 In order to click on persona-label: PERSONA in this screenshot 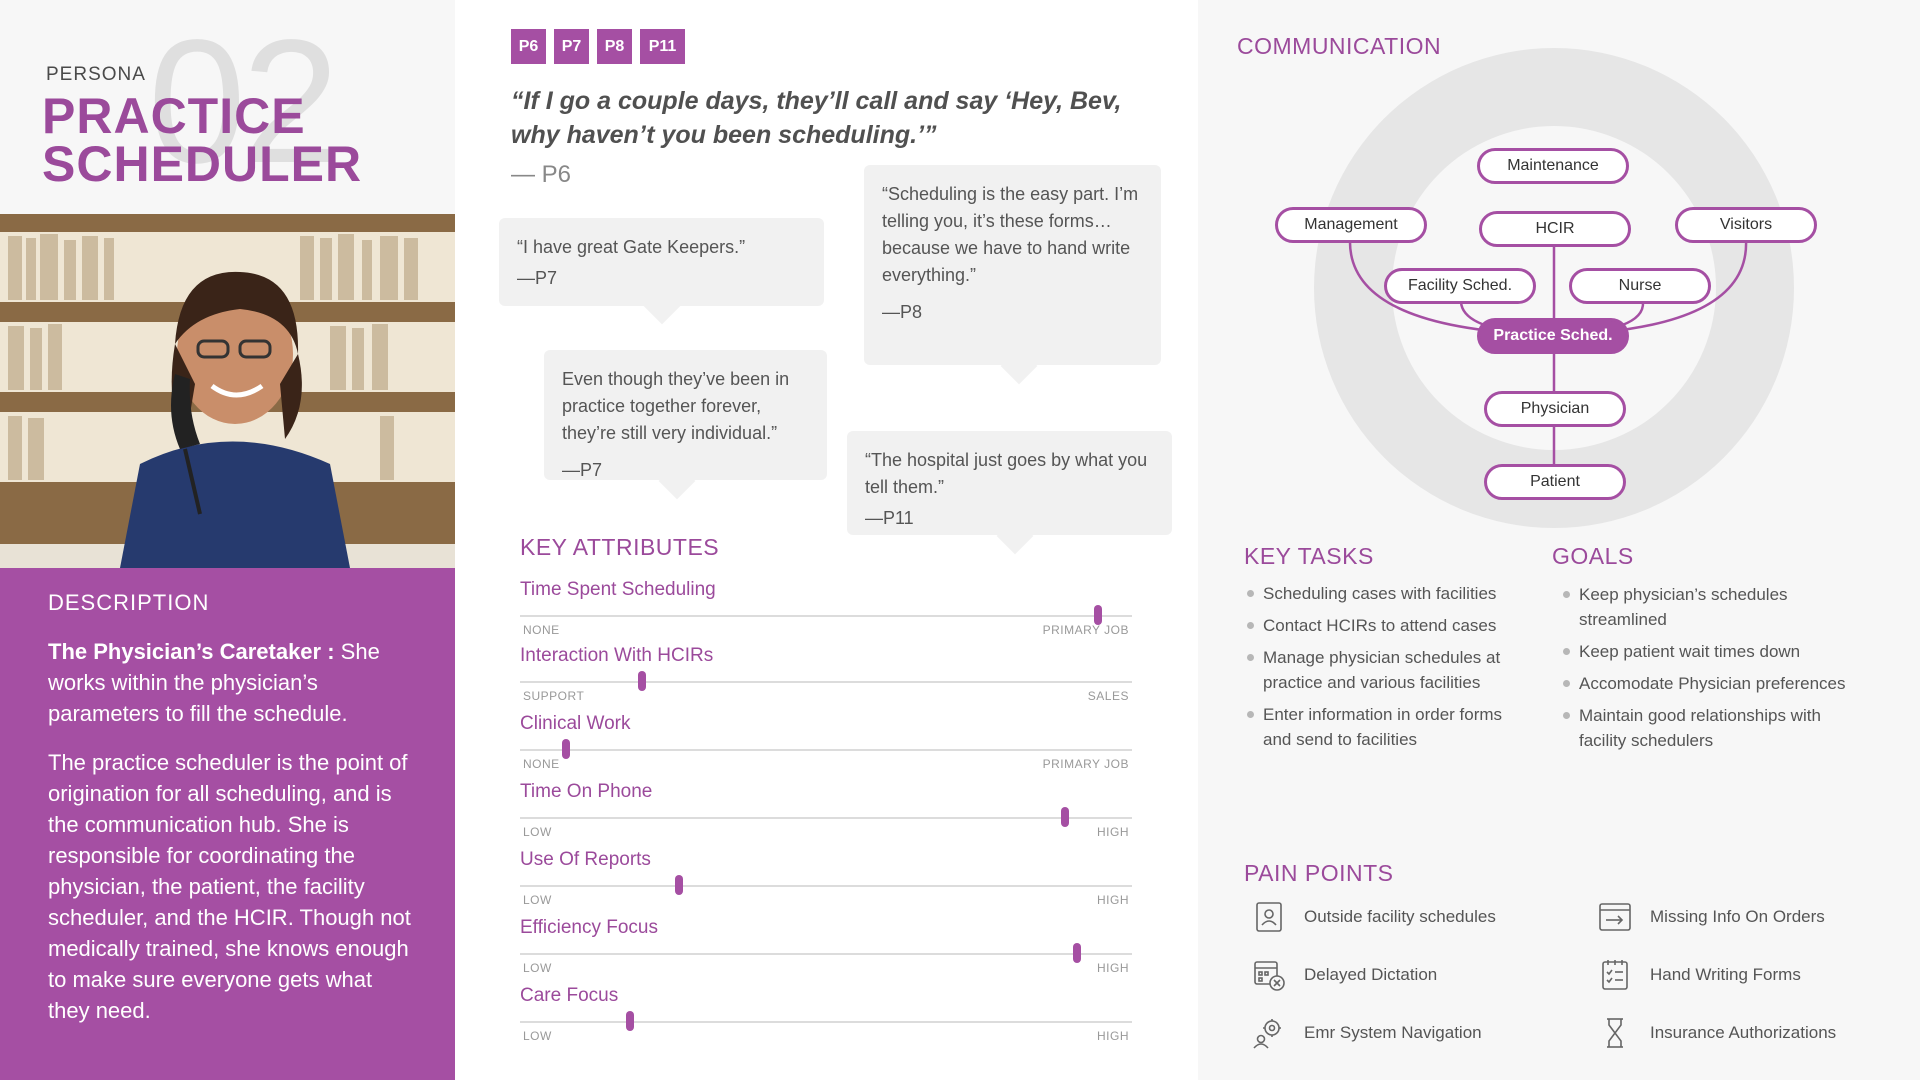, I will do `click(96, 74)`.